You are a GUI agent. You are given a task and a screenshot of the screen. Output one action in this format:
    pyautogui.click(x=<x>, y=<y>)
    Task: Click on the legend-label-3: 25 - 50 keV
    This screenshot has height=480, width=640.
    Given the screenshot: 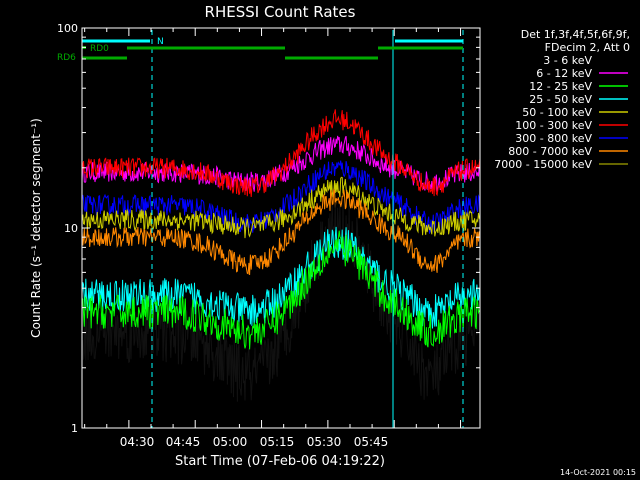 What is the action you would take?
    pyautogui.click(x=560, y=99)
    